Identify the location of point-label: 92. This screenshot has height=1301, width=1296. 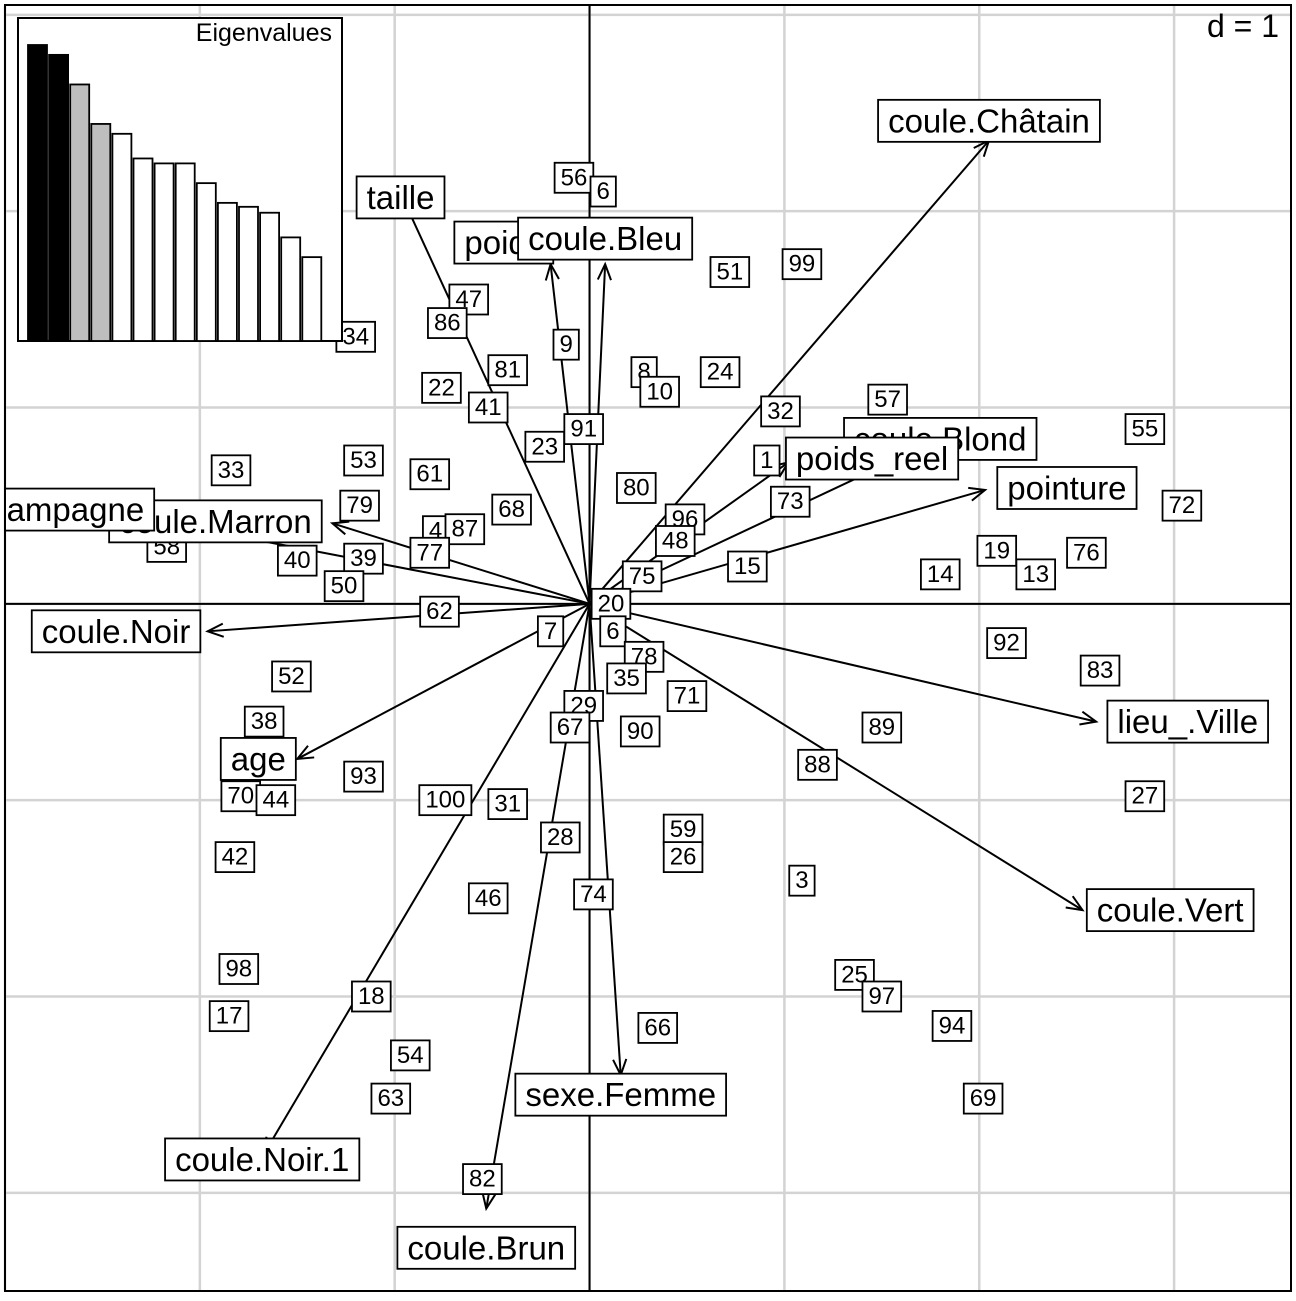
(1006, 643).